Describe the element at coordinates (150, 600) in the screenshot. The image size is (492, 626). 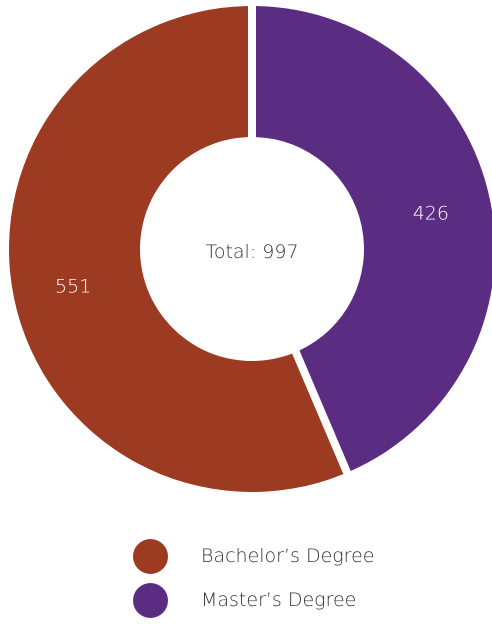
I see `legend-swatch-masters` at that location.